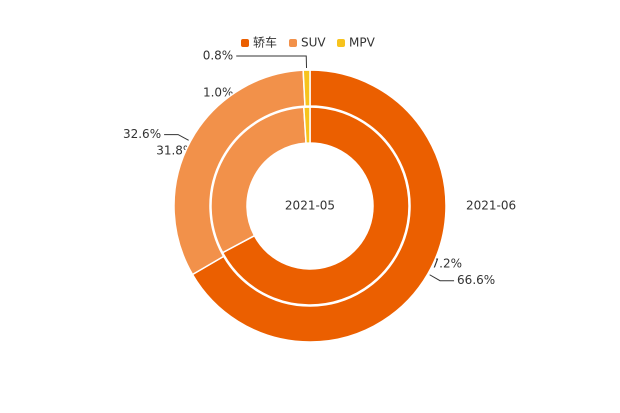 This screenshot has height=413, width=620. Describe the element at coordinates (310, 206) in the screenshot. I see `series-label: 2021-05` at that location.